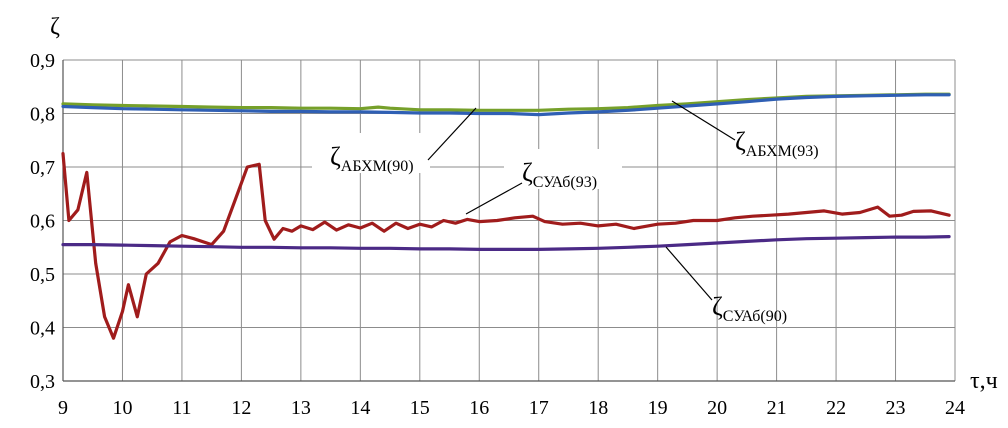 This screenshot has width=1008, height=428. What do you see at coordinates (360, 408) in the screenshot?
I see `x-tick-label: 14` at bounding box center [360, 408].